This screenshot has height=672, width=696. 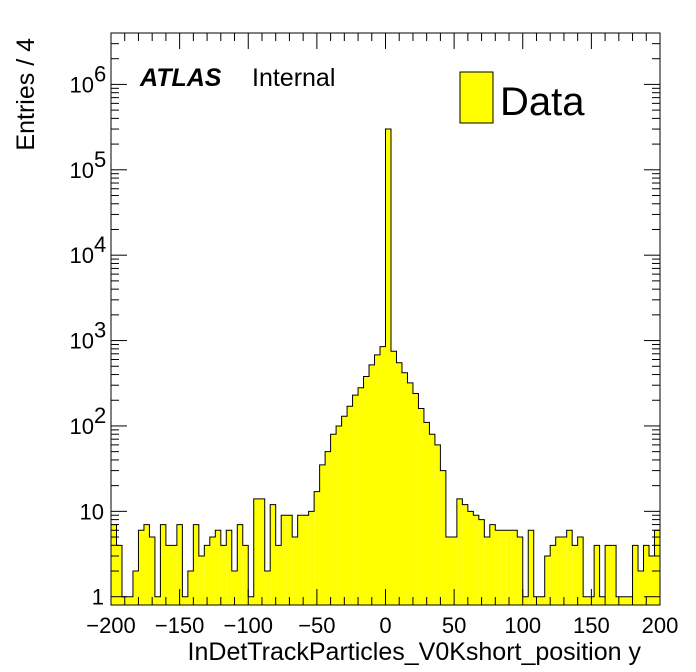 What do you see at coordinates (591, 625) in the screenshot?
I see `x-tick-label: 150` at bounding box center [591, 625].